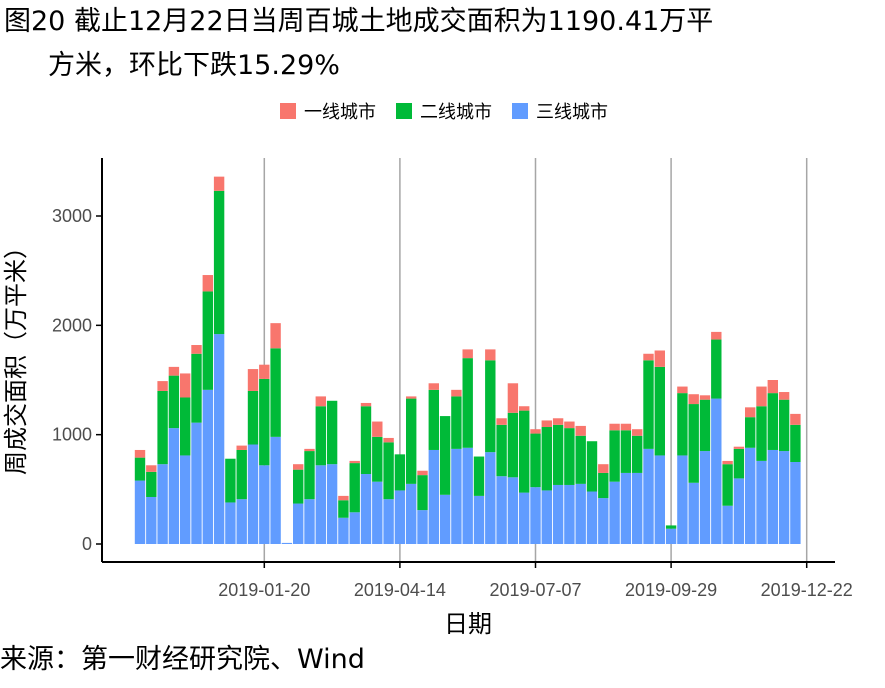 Image resolution: width=885 pixels, height=688 pixels. Describe the element at coordinates (807, 590) in the screenshot. I see `x-tick-label-4: 2019-12-22` at that location.